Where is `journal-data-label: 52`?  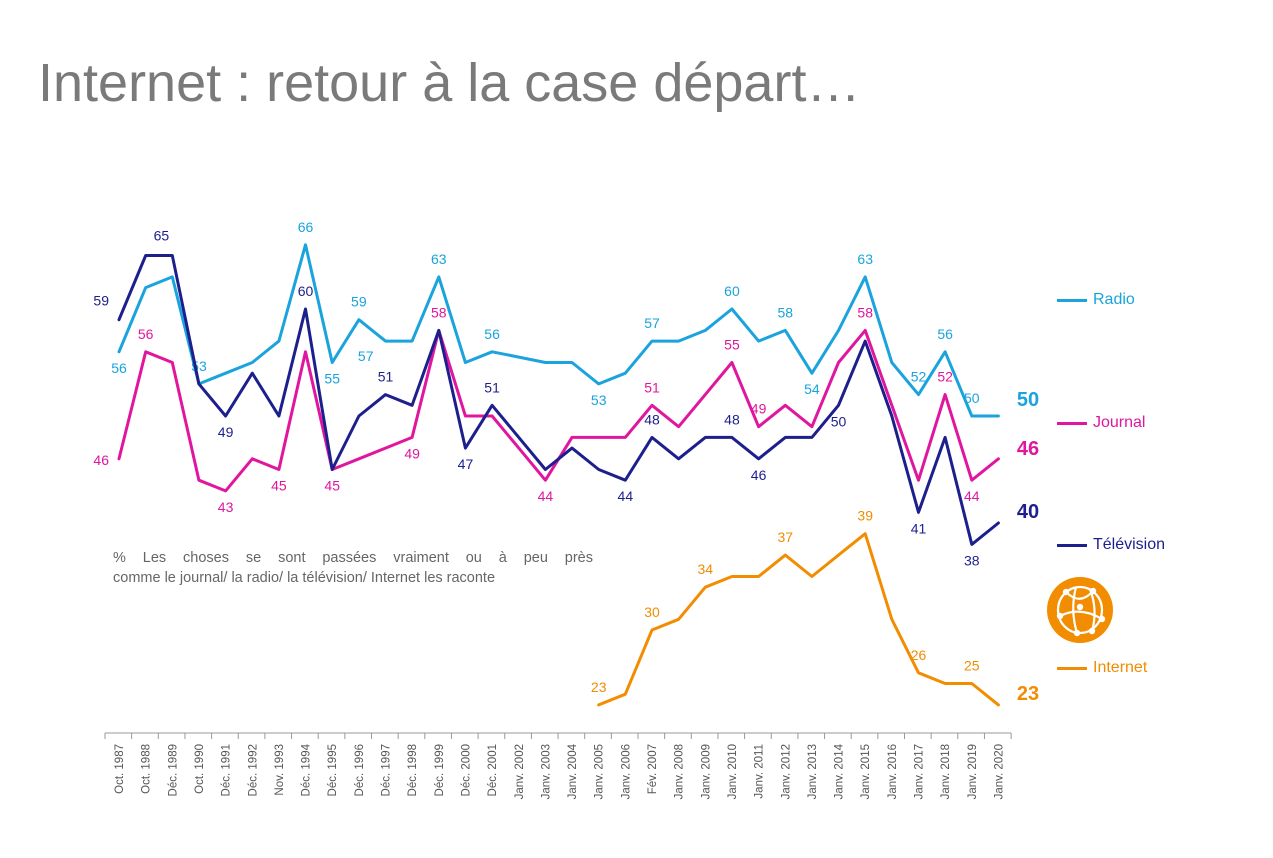
journal-data-label: 52 is located at coordinates (945, 377).